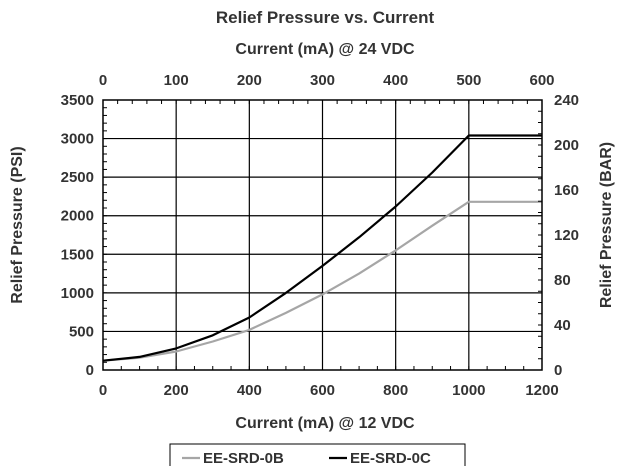 The image size is (621, 471). I want to click on x2-tick-label: 0, so click(103, 80).